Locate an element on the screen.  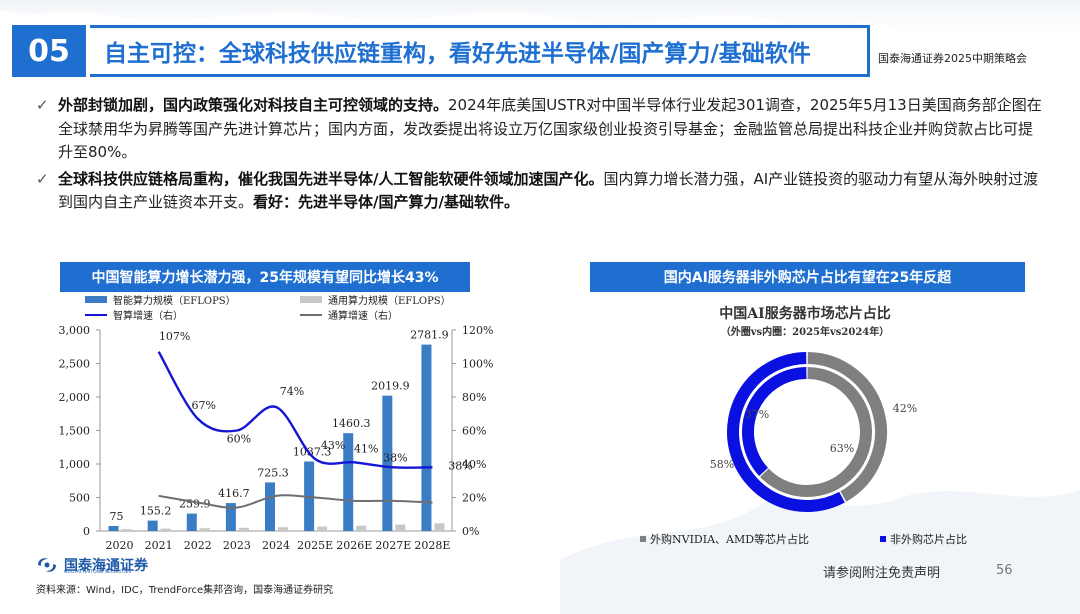
y2-tick-label: 100% is located at coordinates (477, 364).